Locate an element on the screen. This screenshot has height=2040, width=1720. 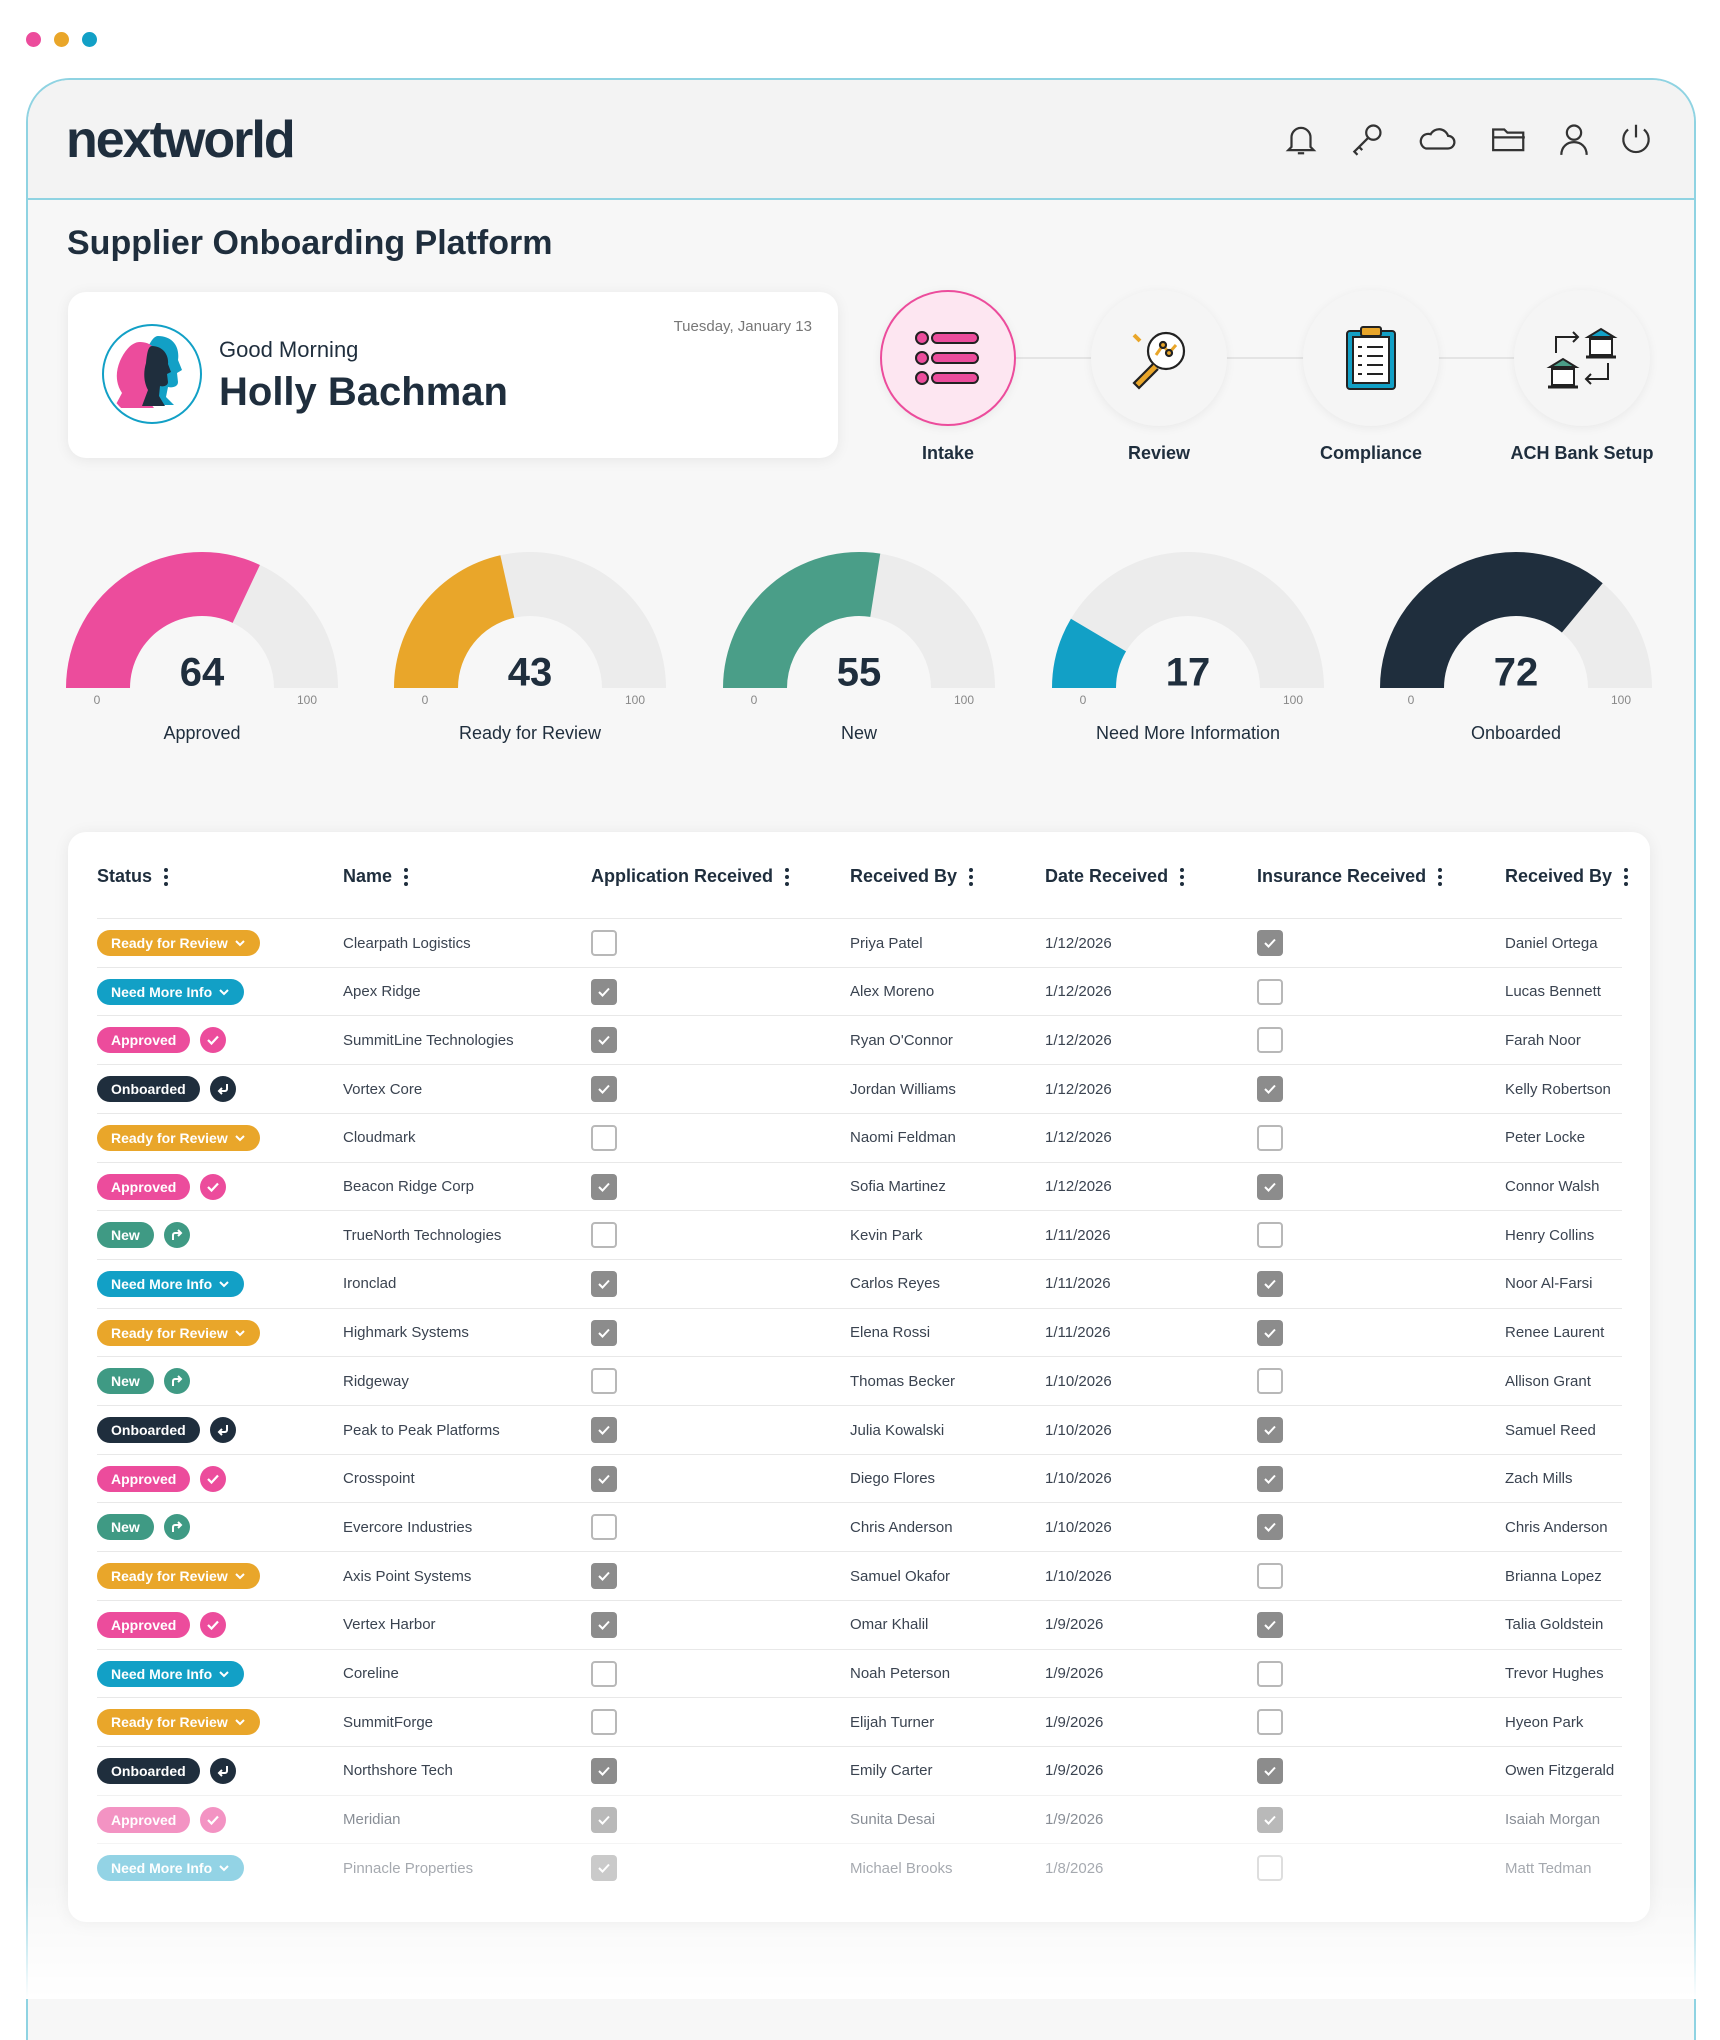
notifications-icon is located at coordinates (1301, 139).